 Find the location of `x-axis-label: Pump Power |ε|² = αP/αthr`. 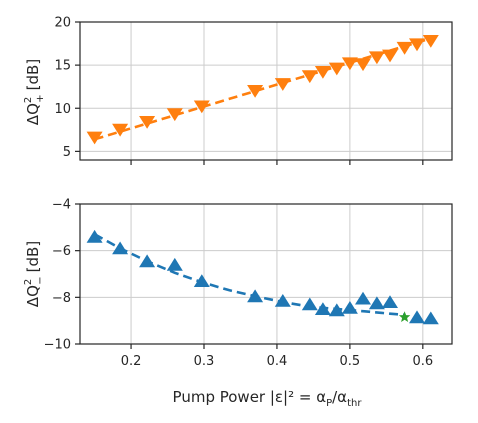

x-axis-label: Pump Power |ε|² = αP/αthr is located at coordinates (268, 398).